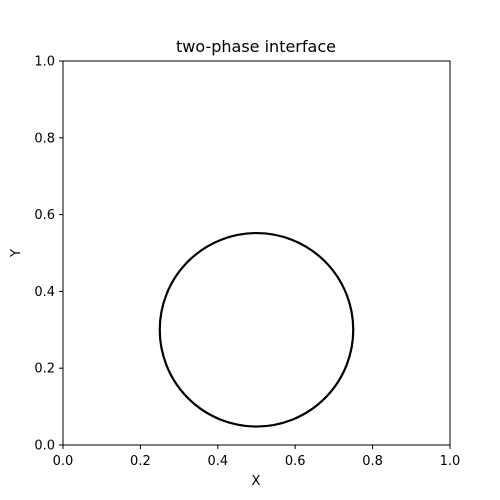  Describe the element at coordinates (44, 215) in the screenshot. I see `y-tick-label: 0.6` at that location.